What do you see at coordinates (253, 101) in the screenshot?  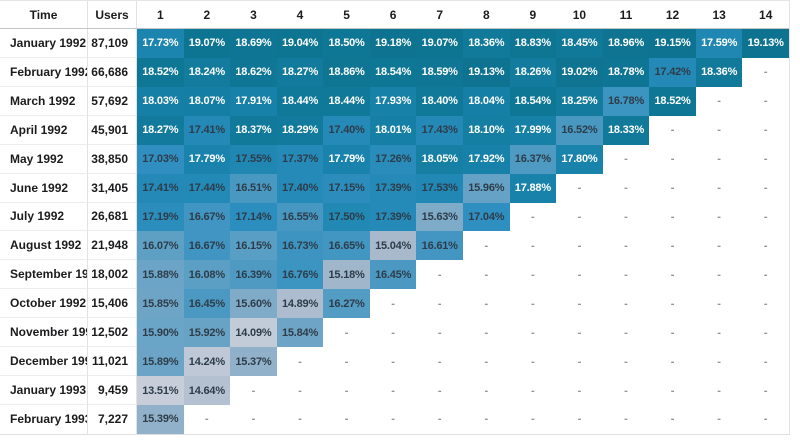 I see `retention-cell: 17.91%` at bounding box center [253, 101].